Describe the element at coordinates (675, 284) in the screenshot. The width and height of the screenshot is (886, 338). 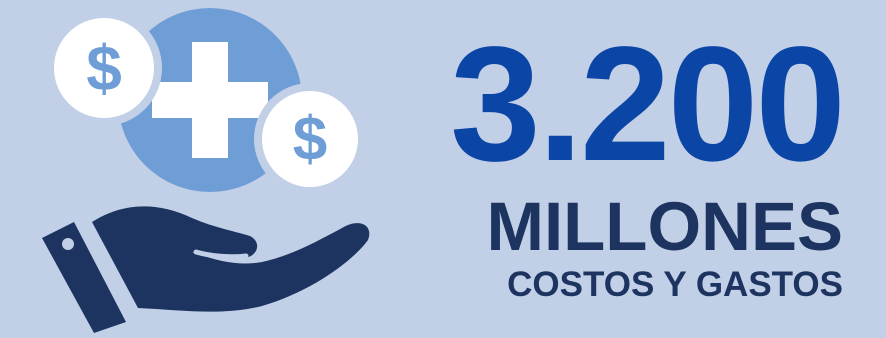
I see `stat-caption: COSTOS Y GASTOS` at that location.